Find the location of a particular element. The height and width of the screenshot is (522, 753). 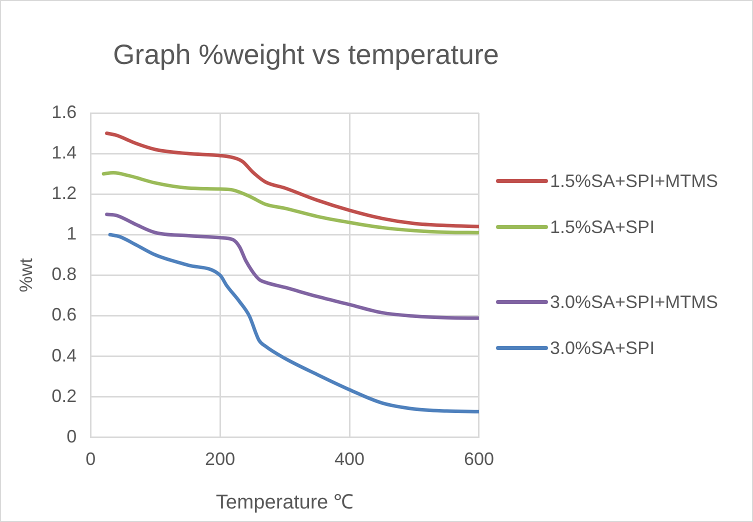

y-tick-label: 0.8 is located at coordinates (64, 274).